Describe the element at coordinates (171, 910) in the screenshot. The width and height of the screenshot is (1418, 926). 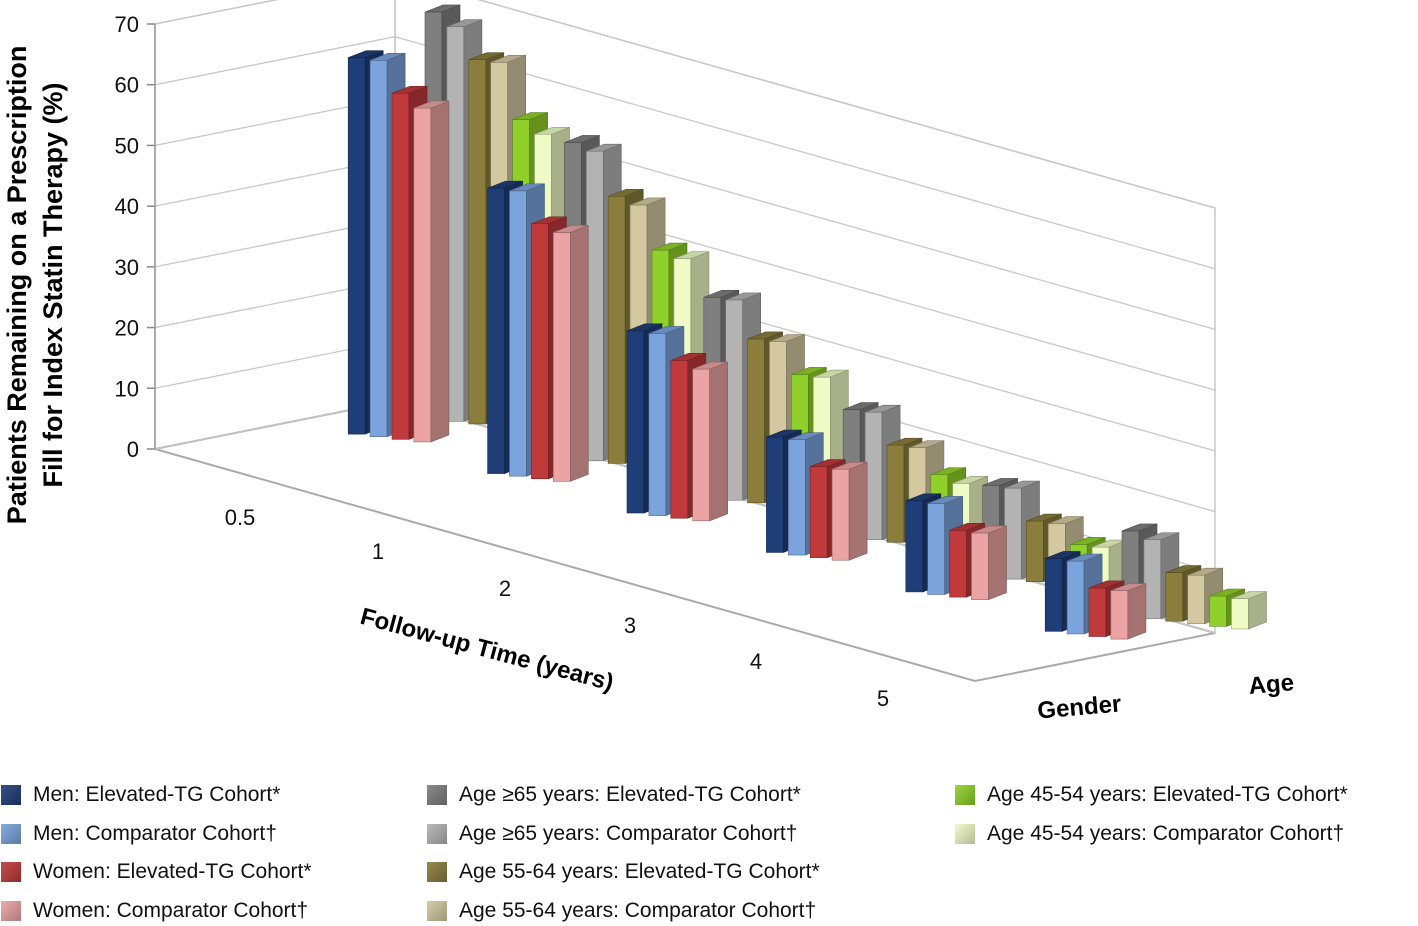
I see `legend-label: Women: Comparator Cohort†` at that location.